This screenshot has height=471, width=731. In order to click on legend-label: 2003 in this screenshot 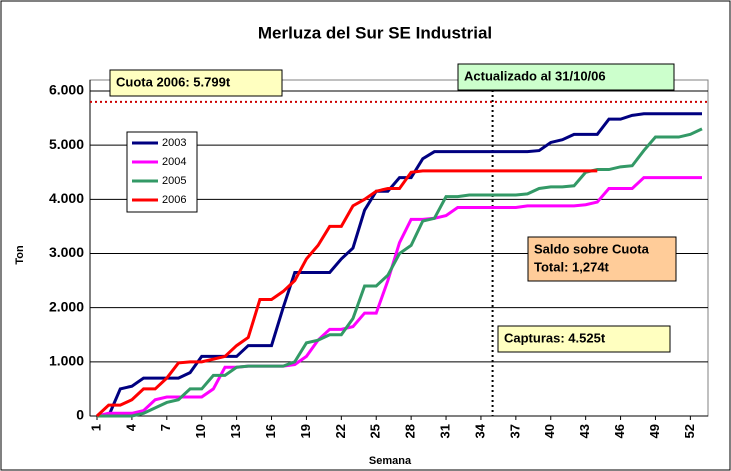, I will do `click(174, 143)`.